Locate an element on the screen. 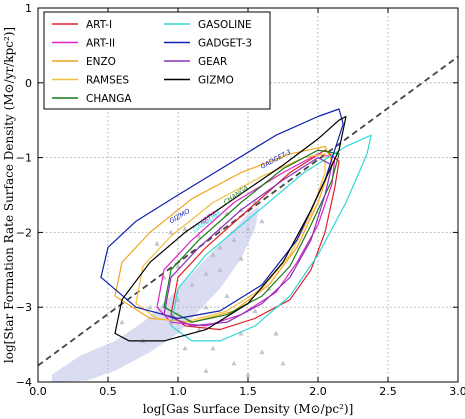  contour-gear is located at coordinates (248, 242).